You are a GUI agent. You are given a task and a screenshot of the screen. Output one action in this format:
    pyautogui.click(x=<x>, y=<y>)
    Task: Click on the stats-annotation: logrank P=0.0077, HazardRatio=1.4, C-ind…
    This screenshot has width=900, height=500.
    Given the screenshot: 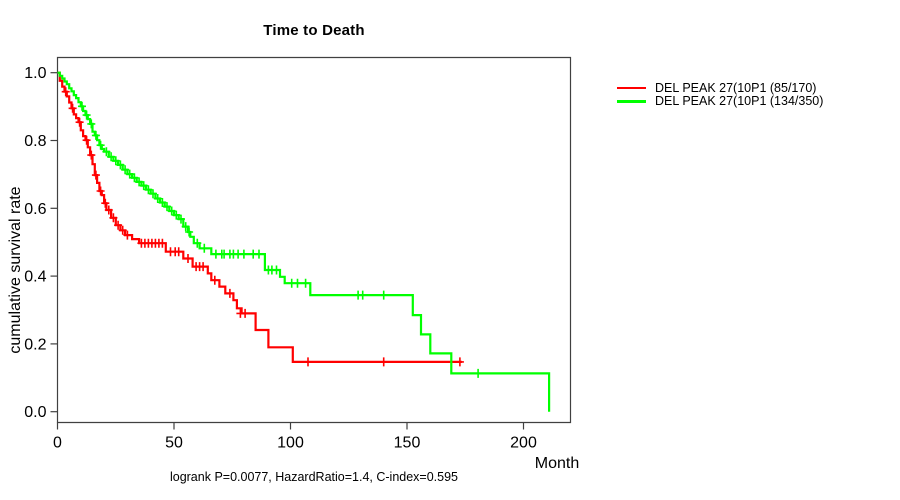 What is the action you would take?
    pyautogui.click(x=314, y=477)
    